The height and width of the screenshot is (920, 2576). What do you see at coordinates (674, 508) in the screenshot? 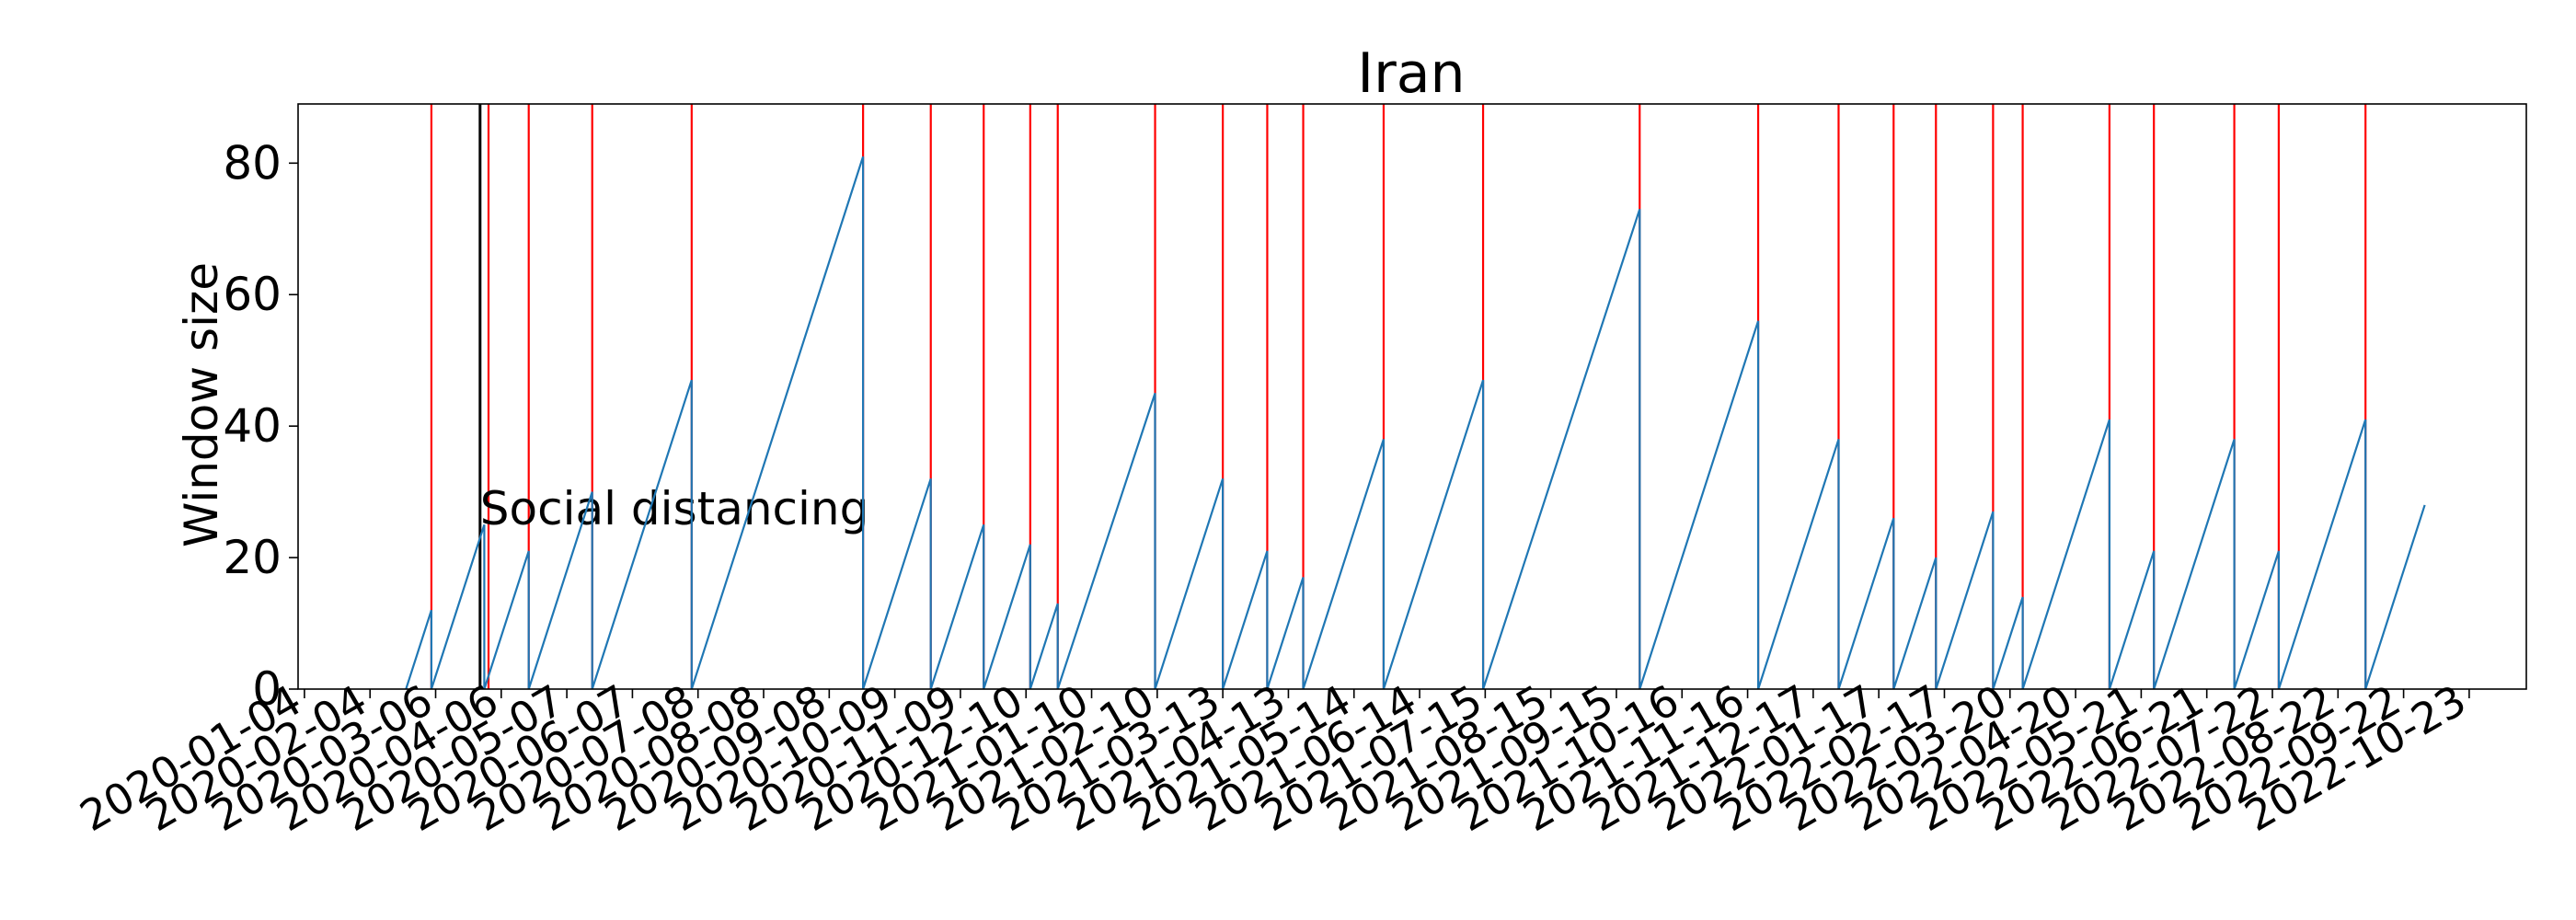
I see `event-annotation: Social distancing` at bounding box center [674, 508].